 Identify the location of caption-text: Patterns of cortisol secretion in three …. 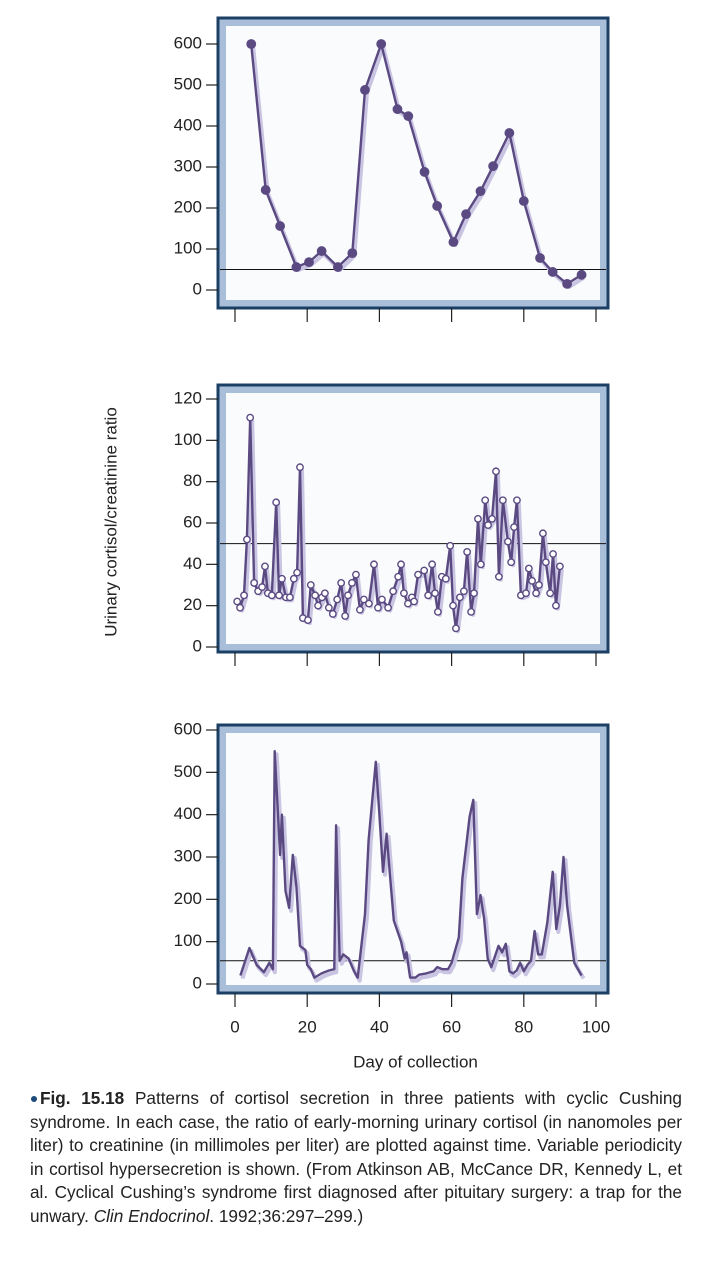
(356, 1157).